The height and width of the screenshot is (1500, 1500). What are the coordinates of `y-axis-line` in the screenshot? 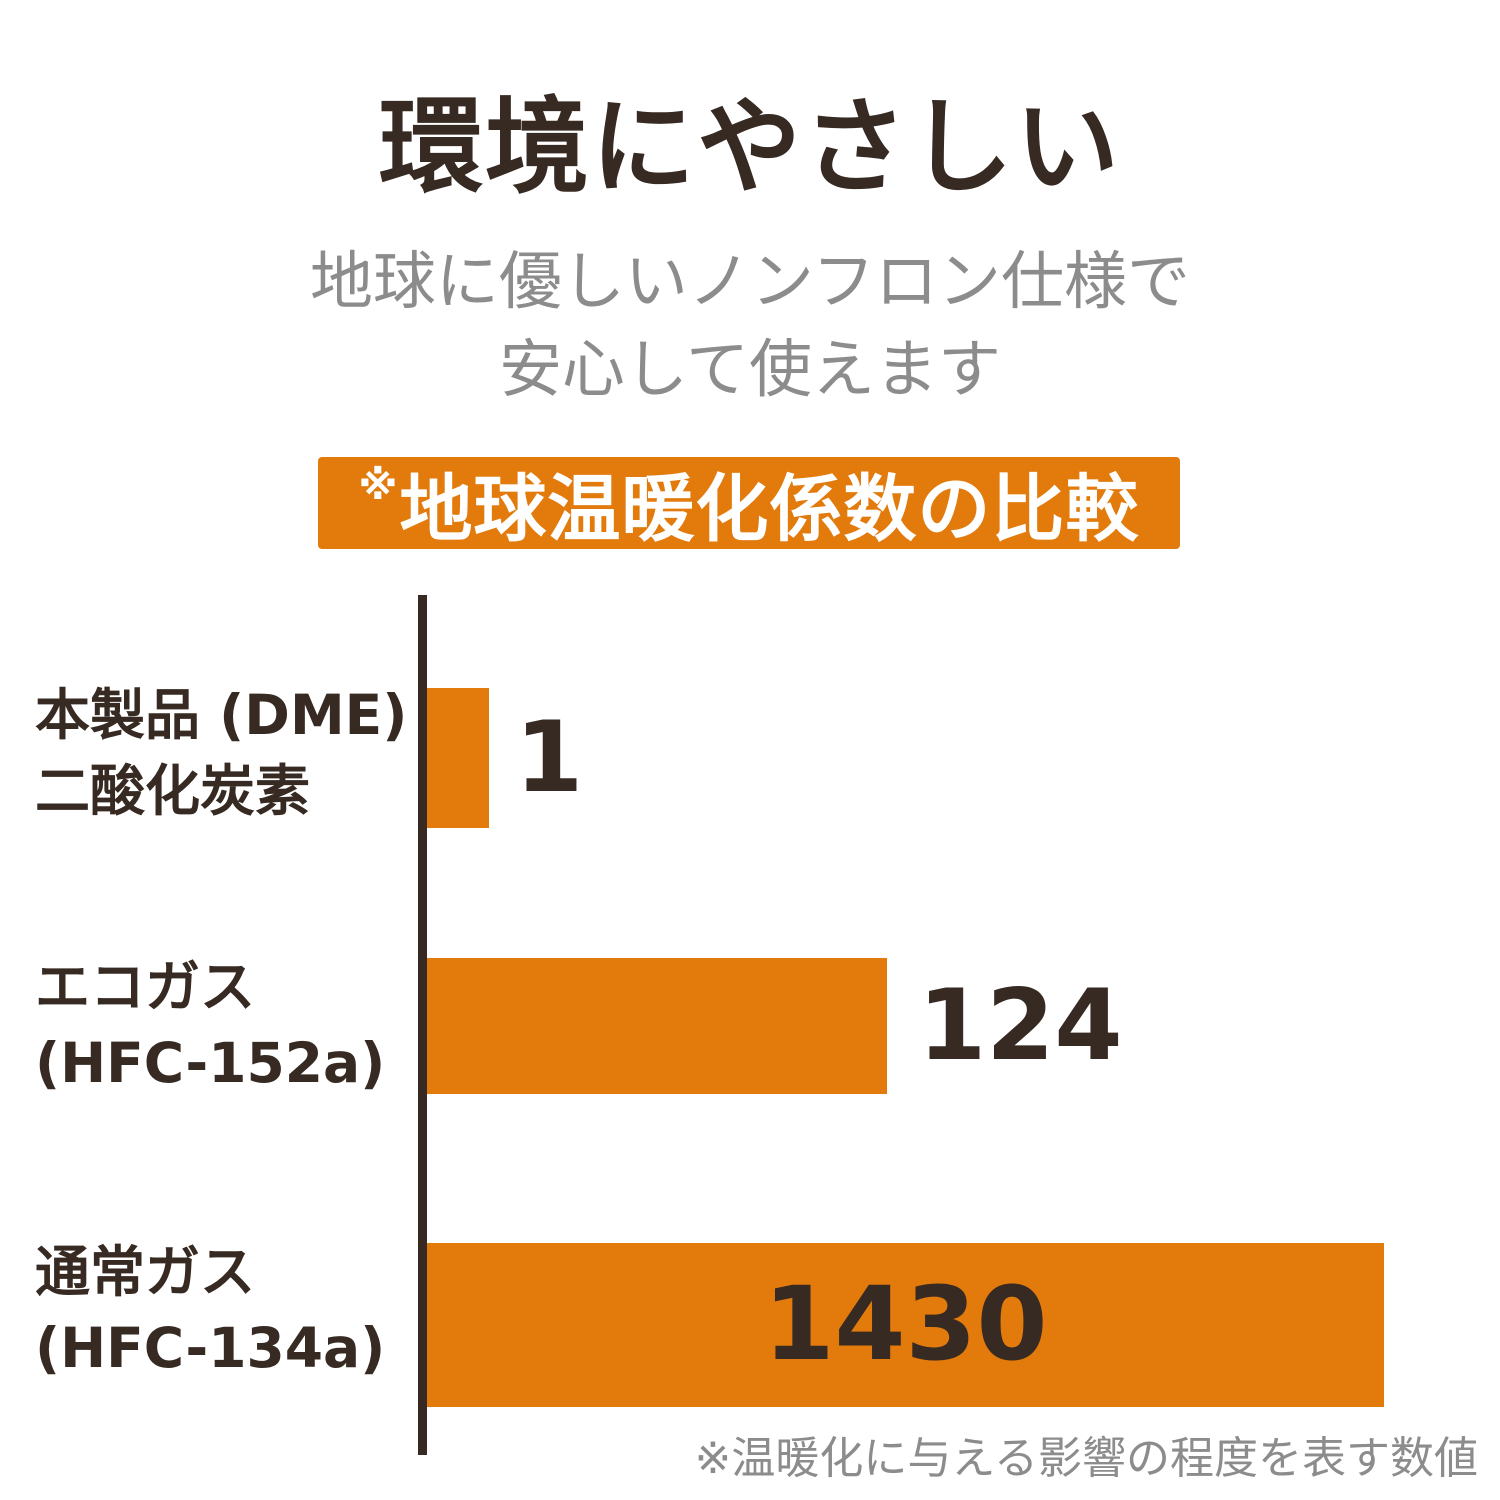 It's located at (422, 1025).